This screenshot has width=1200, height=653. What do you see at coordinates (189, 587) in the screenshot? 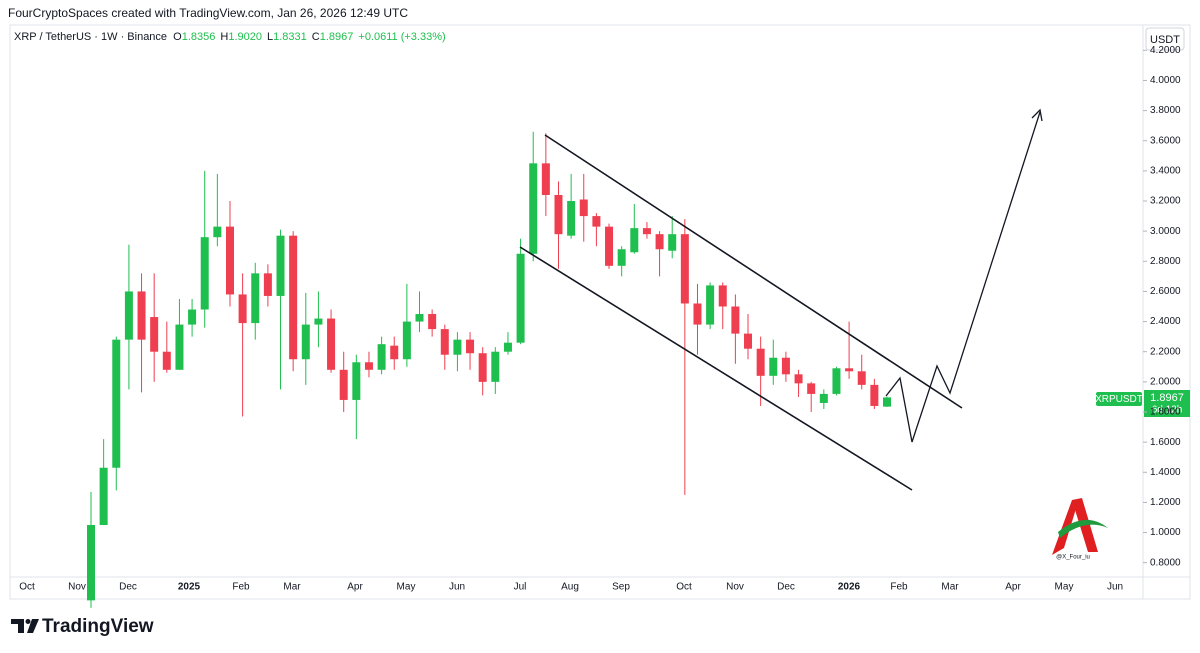
I see `x-tick-label: 2025` at bounding box center [189, 587].